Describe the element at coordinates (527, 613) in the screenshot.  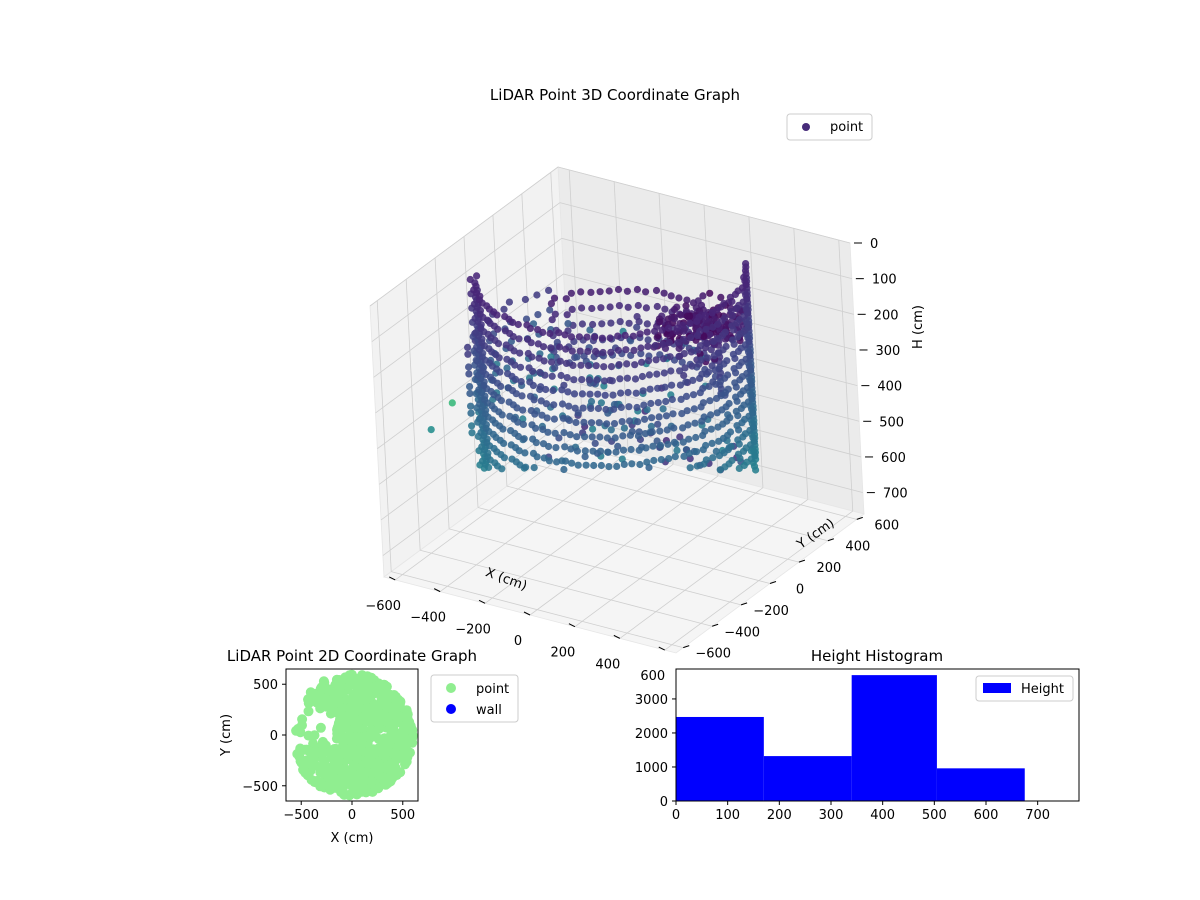
I see `chart-3d-xtick-mark` at that location.